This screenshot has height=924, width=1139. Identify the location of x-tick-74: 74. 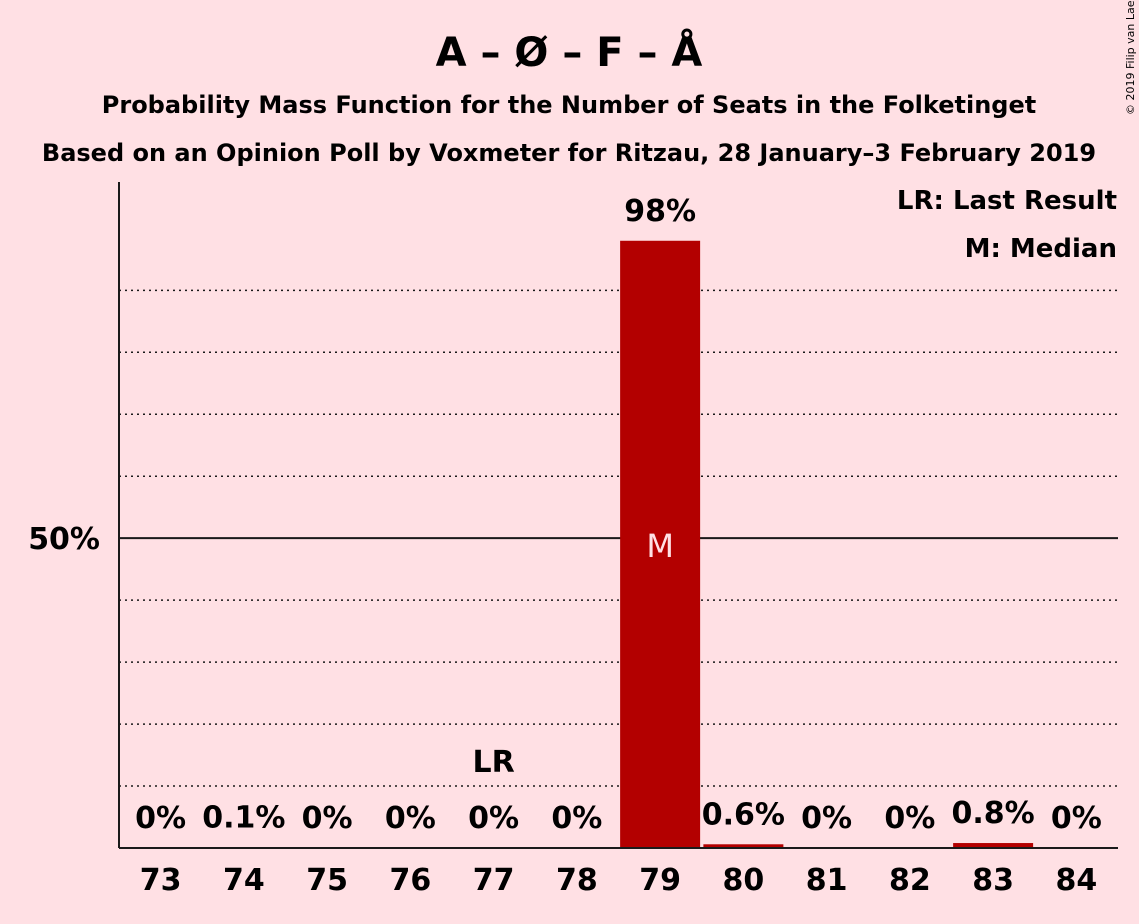
(244, 880).